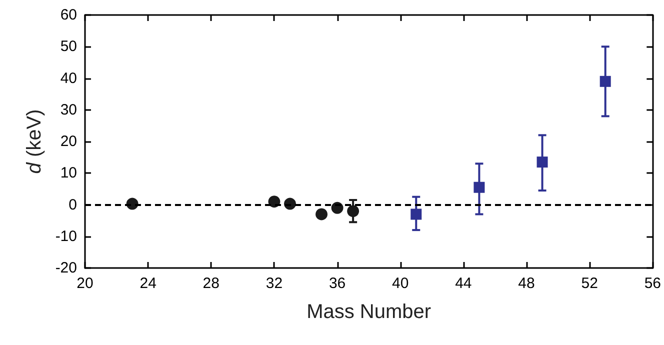 This screenshot has width=664, height=345. I want to click on y-tick-label: 30, so click(68, 109).